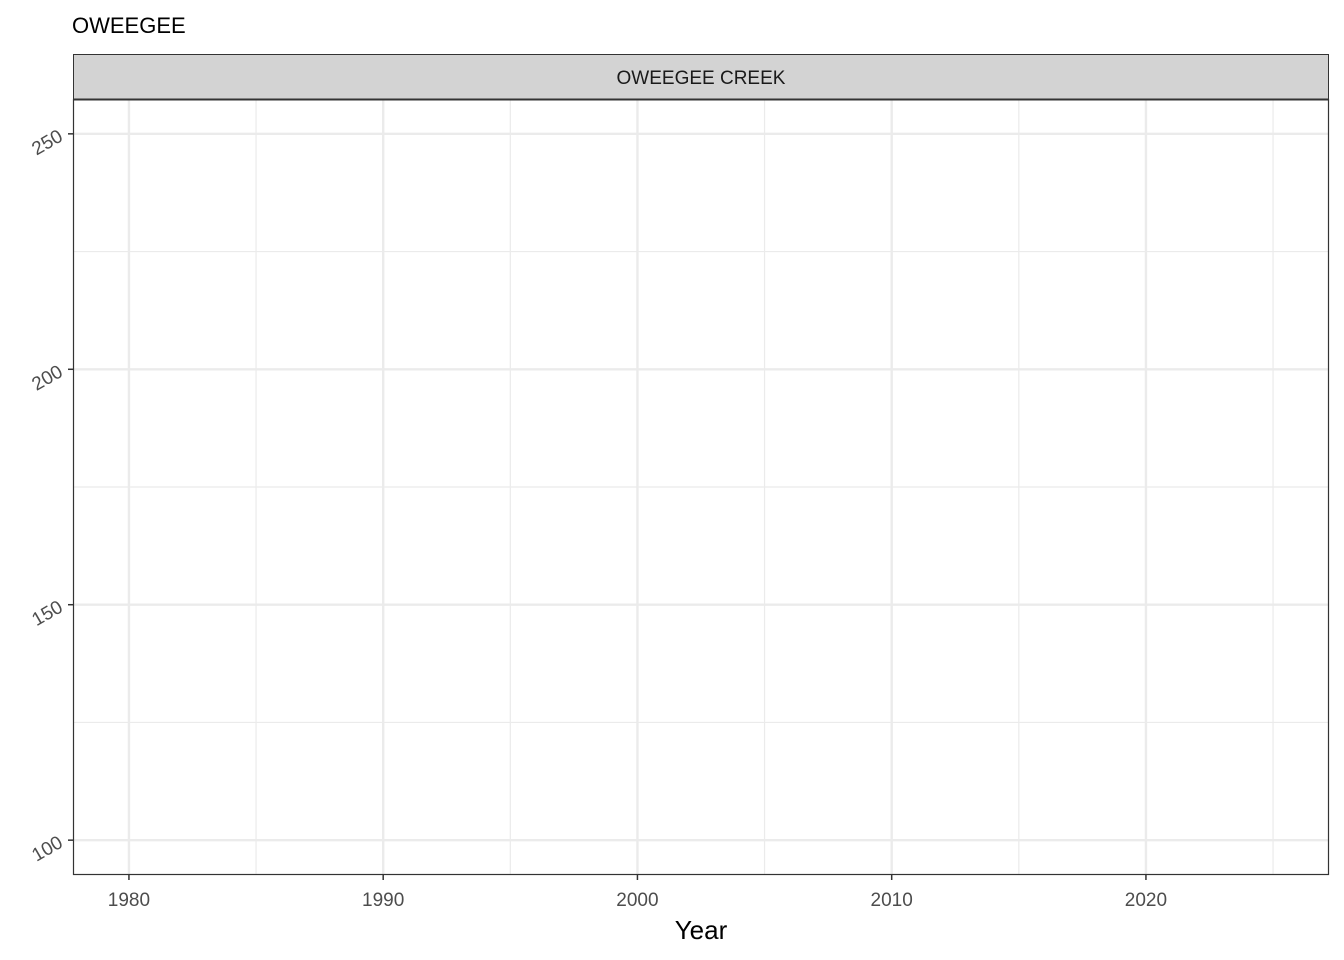 This screenshot has height=960, width=1344. Describe the element at coordinates (48, 849) in the screenshot. I see `y-tick-label: 100` at that location.